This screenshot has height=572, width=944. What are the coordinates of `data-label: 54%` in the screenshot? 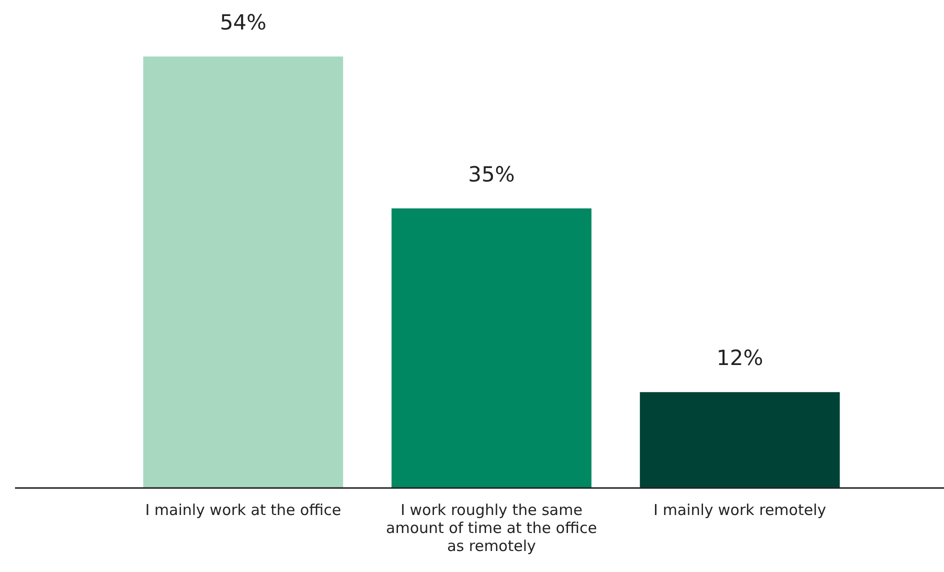 It's located at (243, 22).